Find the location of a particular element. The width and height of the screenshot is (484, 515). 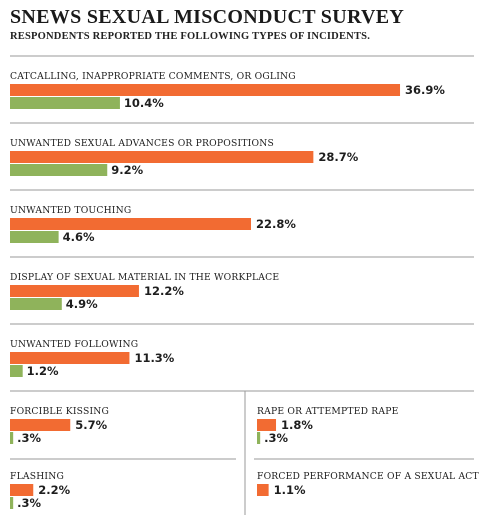

category-label: FORCED PERFORMANCE OF A SEXUAL ACT is located at coordinates (368, 476).